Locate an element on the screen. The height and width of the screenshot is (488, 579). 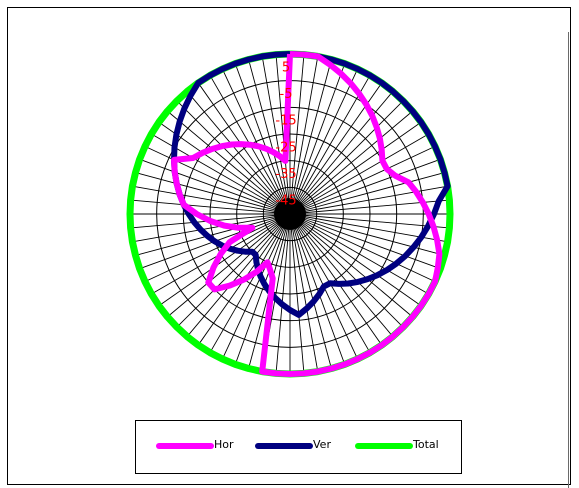
radial-tick-labels: 5 -5 -15 -25 -35 -45 is located at coordinates (285, 134).